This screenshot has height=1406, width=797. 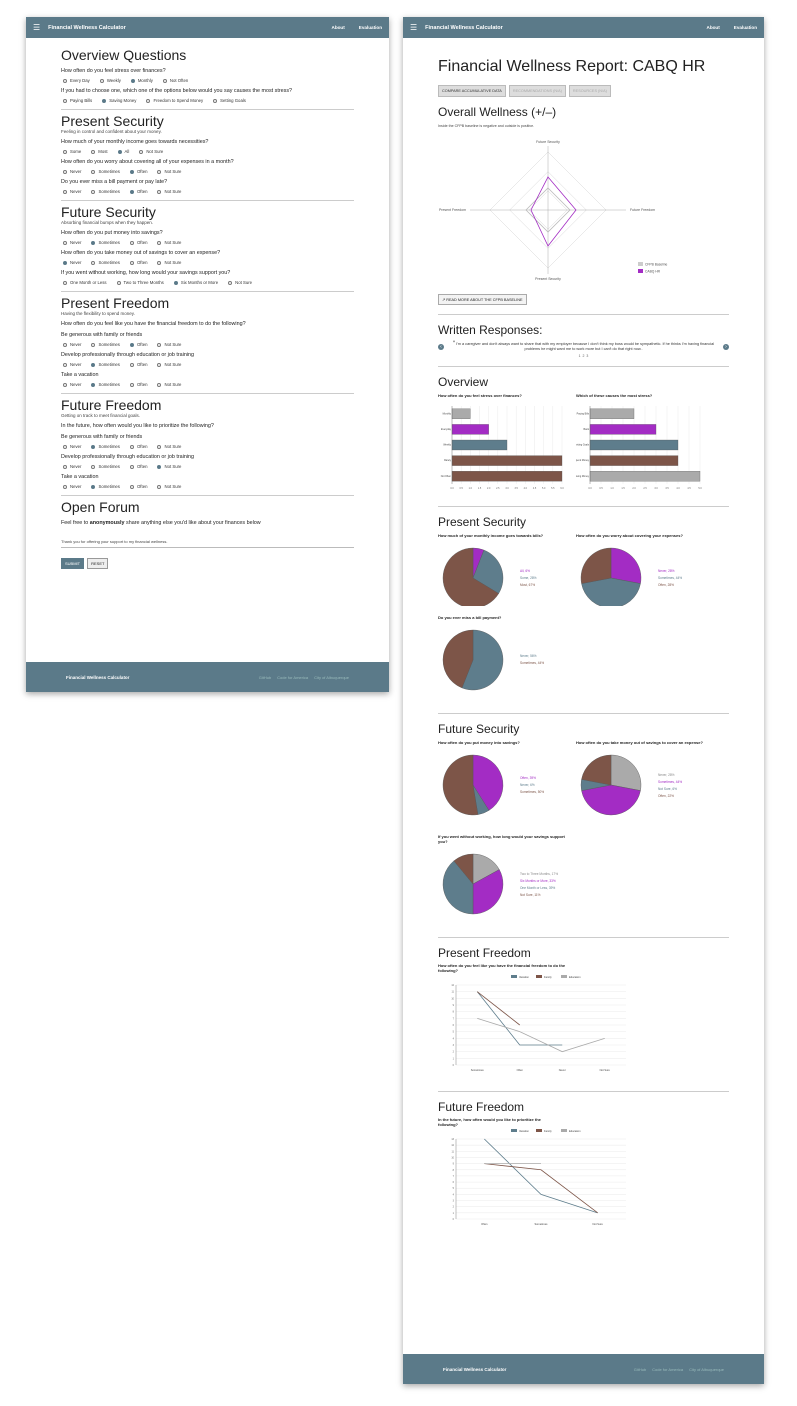 What do you see at coordinates (482, 299) in the screenshot?
I see `read-more-button: ↗ READ MORE ABOUT THE CFPB BASELINE` at bounding box center [482, 299].